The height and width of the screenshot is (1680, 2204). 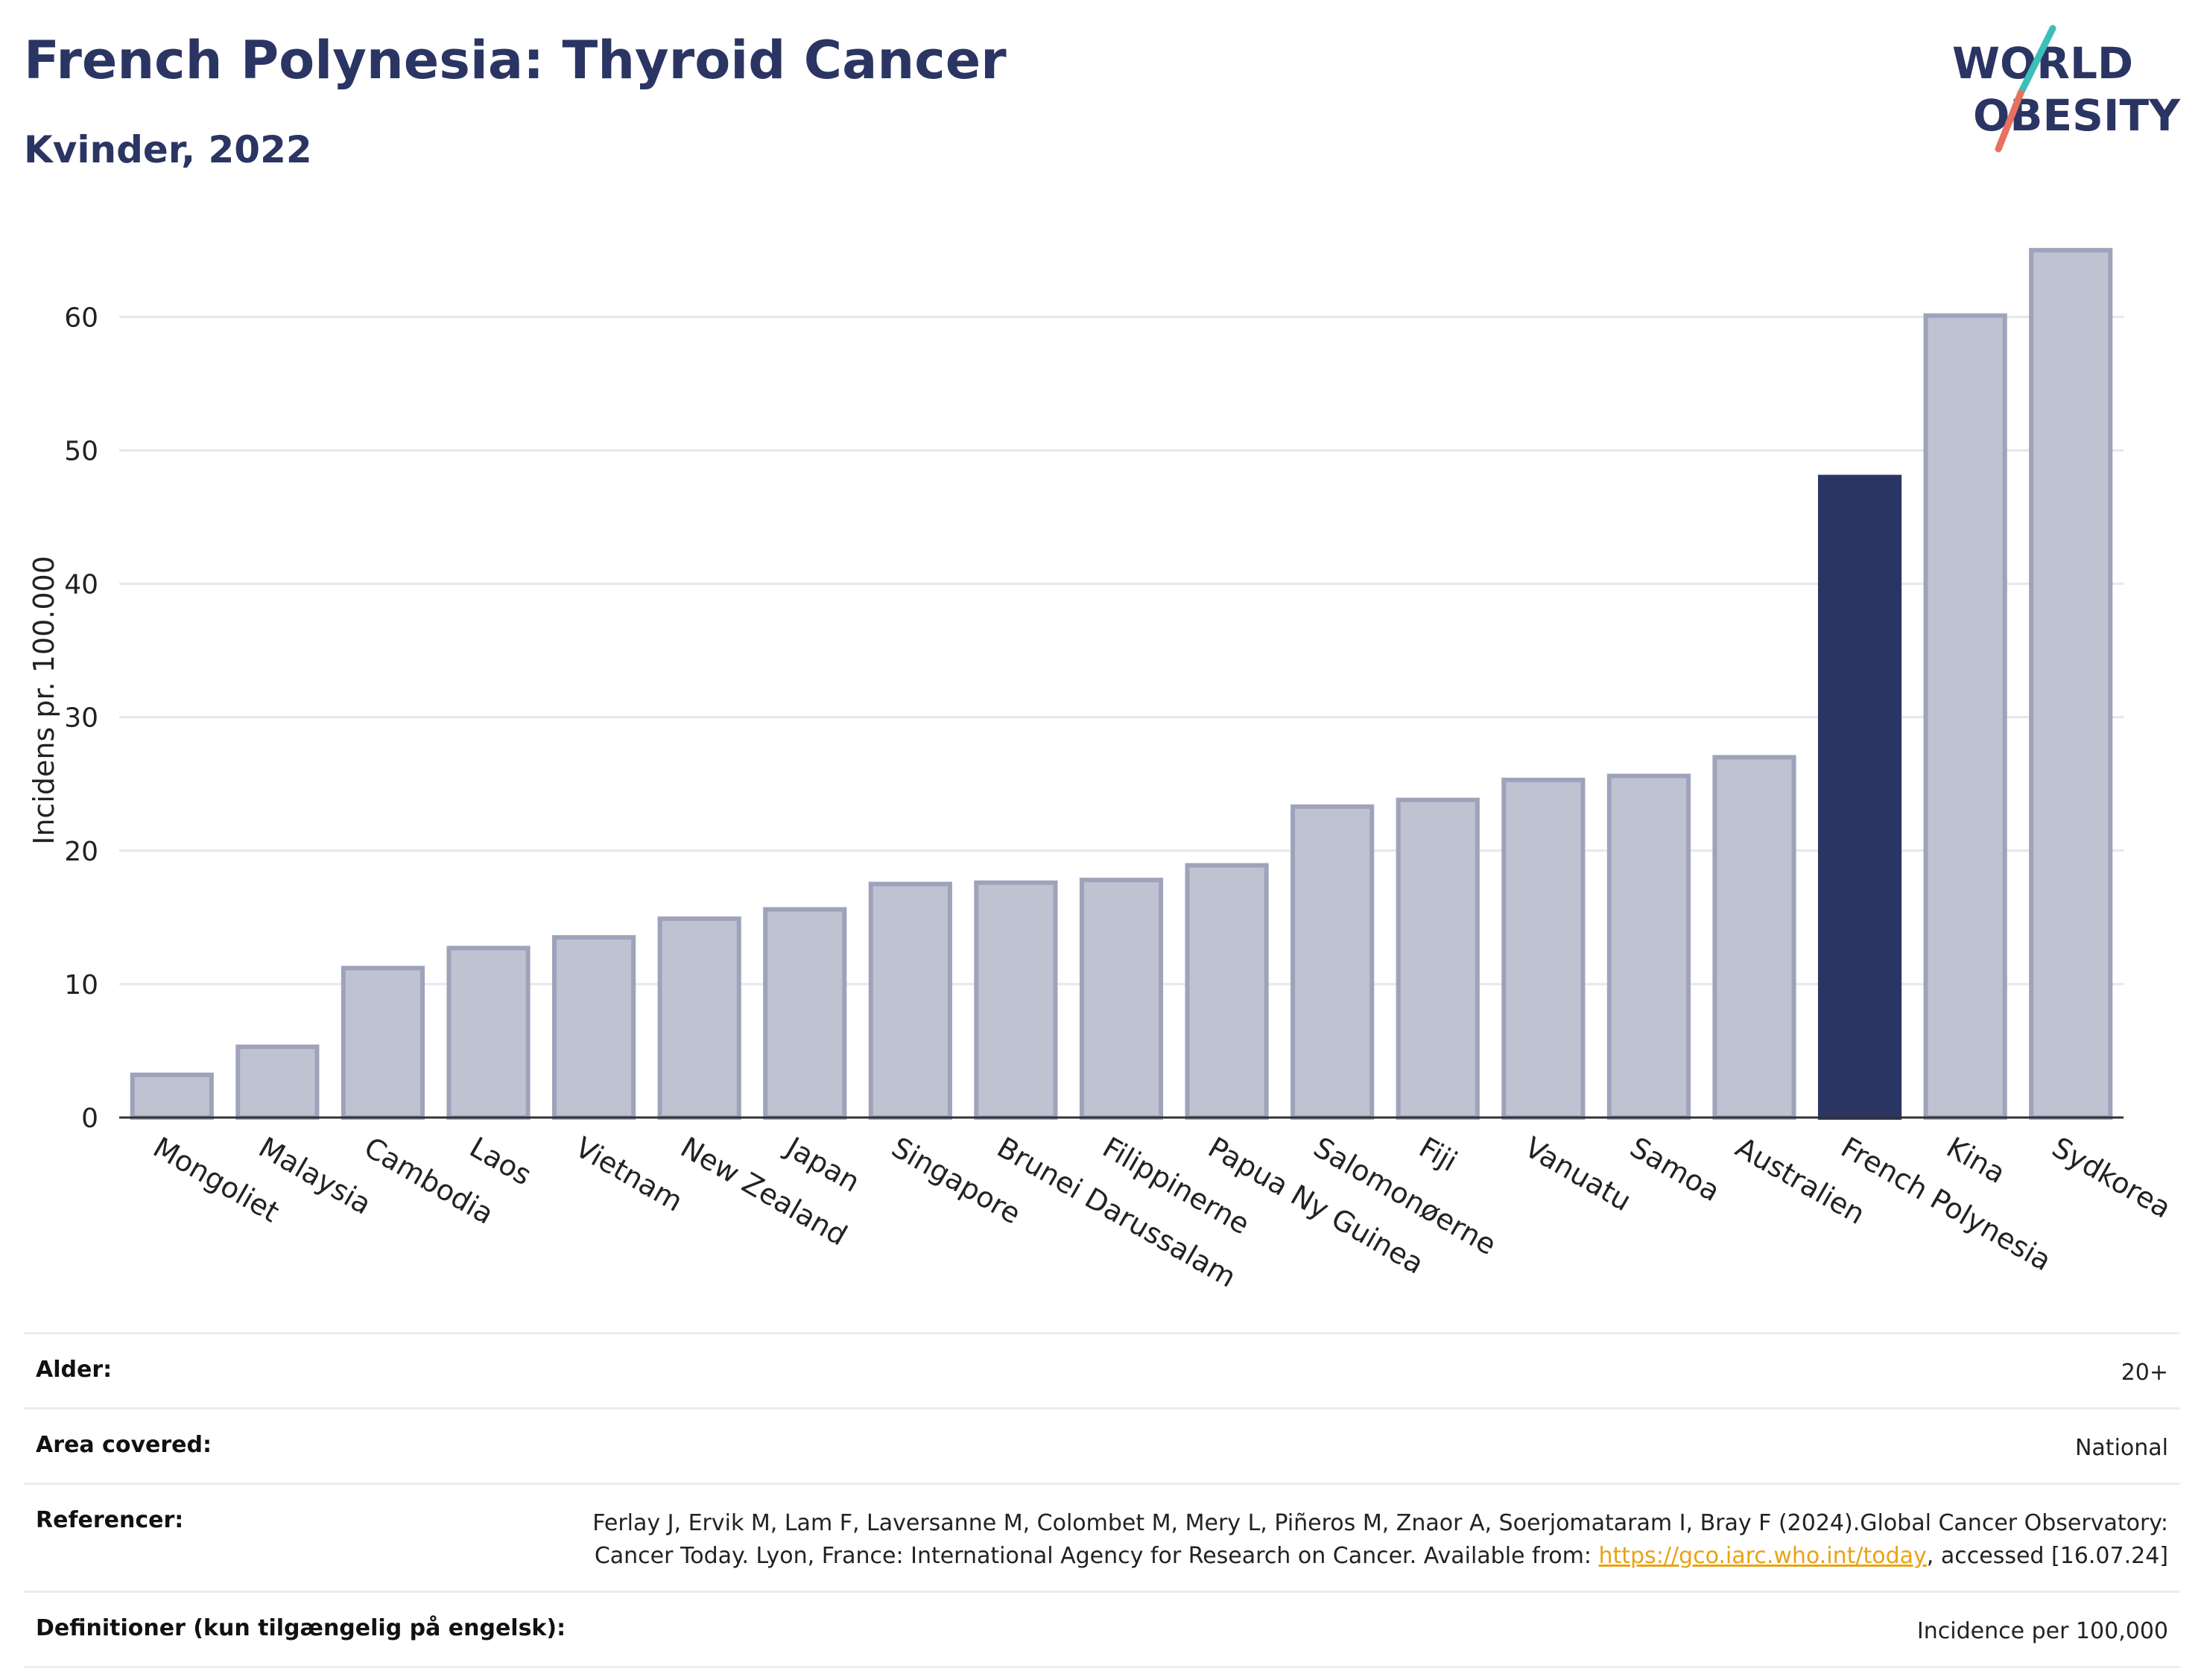 I want to click on bar-kina, so click(x=1965, y=716).